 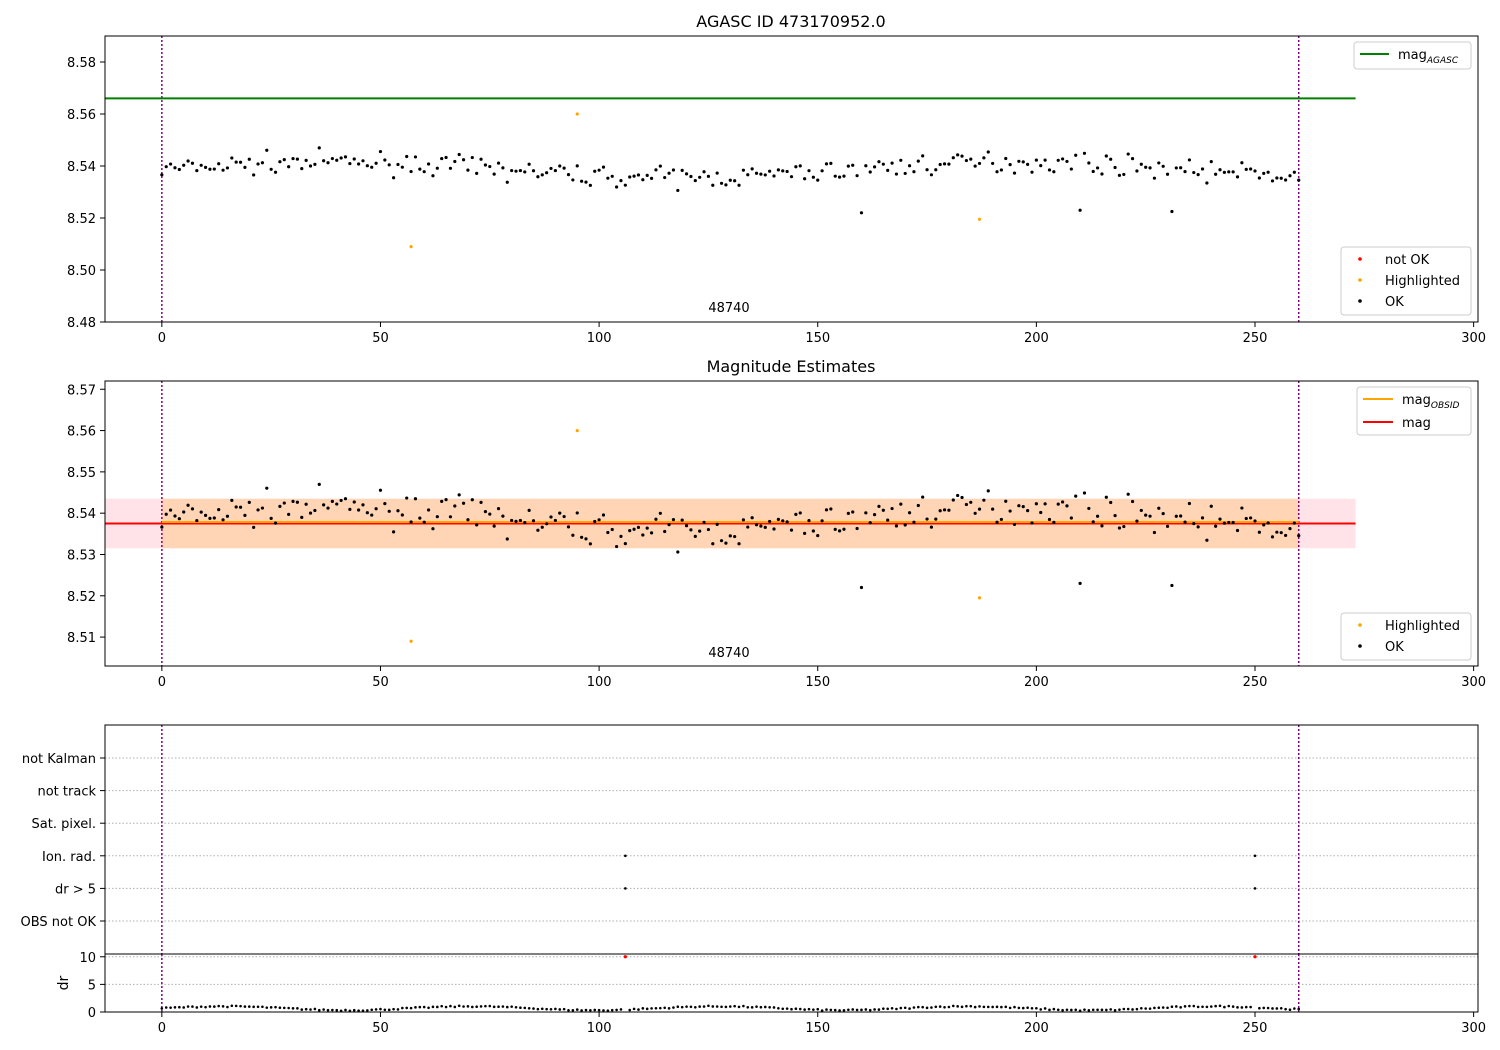 What do you see at coordinates (162, 682) in the screenshot?
I see `x-tick-label: 0` at bounding box center [162, 682].